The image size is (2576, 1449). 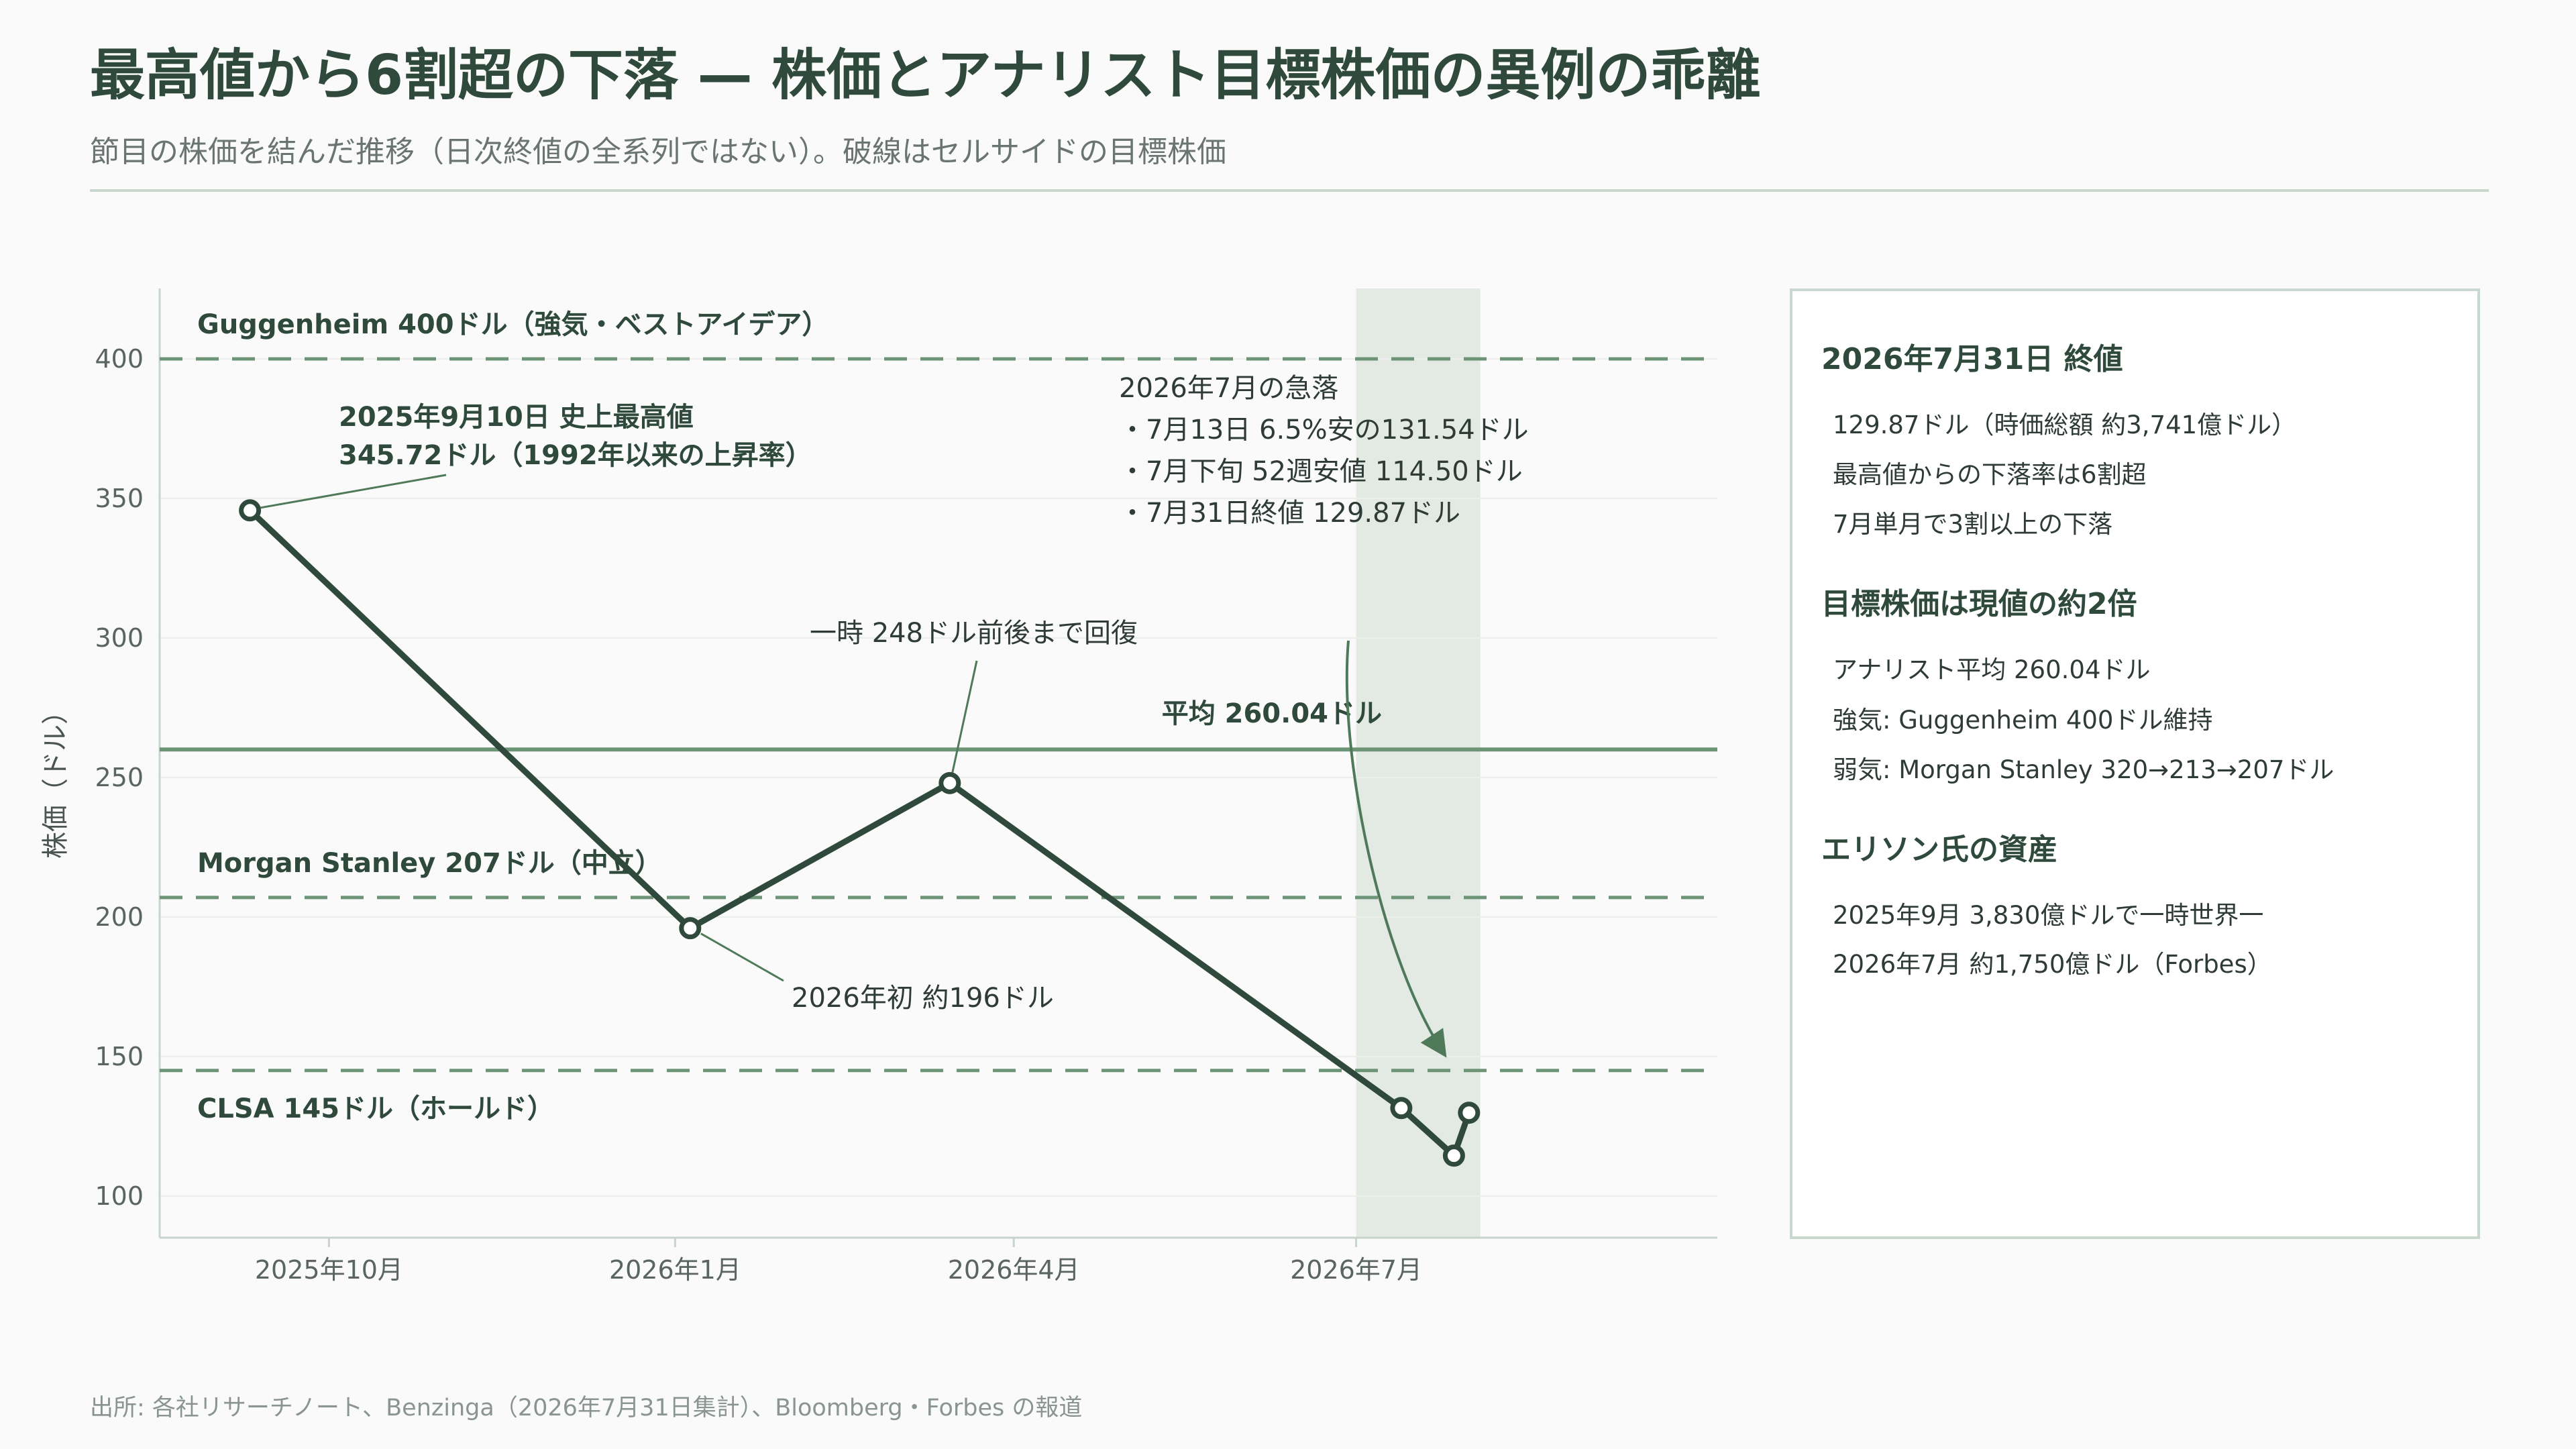 What do you see at coordinates (1272, 713) in the screenshot?
I see `reference-label-1: 平均 260.04ドル` at bounding box center [1272, 713].